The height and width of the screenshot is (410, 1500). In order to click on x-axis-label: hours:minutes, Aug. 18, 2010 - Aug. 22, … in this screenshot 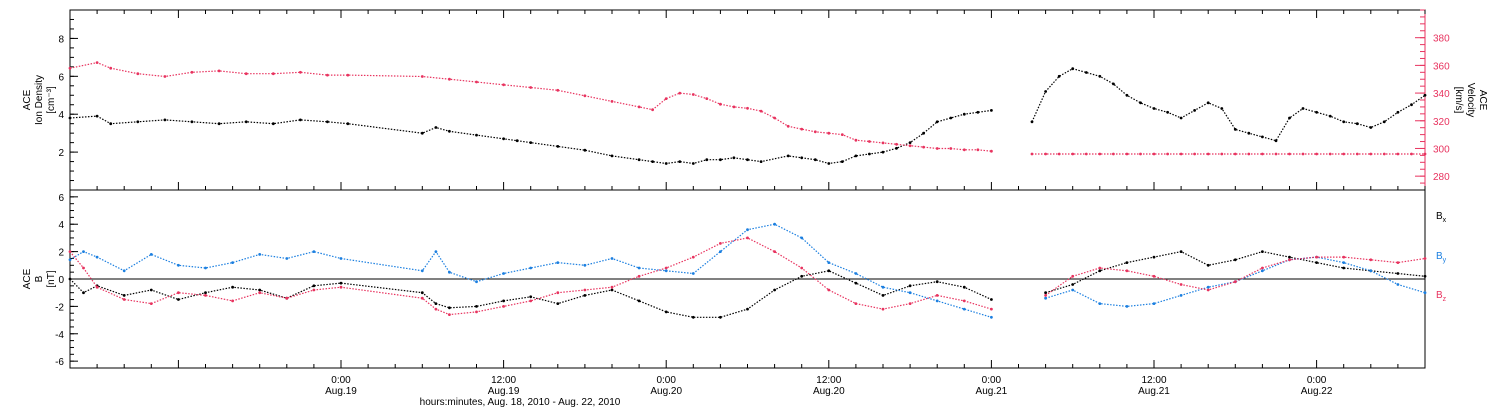, I will do `click(520, 402)`.